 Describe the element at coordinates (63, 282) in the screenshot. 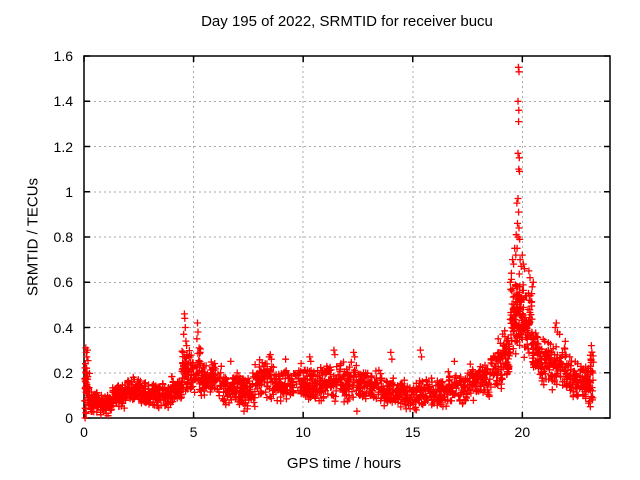

I see `y-tick-label: 0.6` at that location.